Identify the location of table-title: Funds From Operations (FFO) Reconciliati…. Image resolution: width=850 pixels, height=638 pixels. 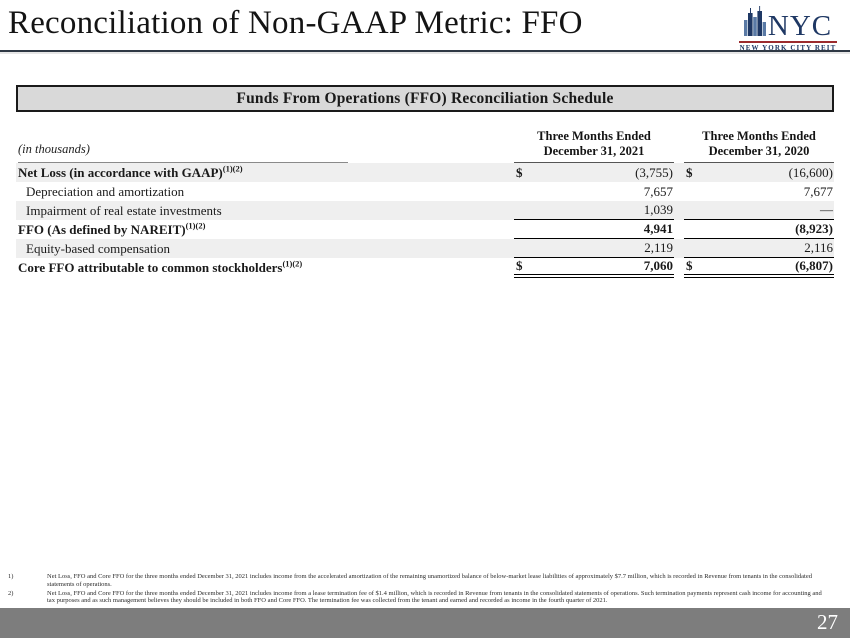
(425, 98).